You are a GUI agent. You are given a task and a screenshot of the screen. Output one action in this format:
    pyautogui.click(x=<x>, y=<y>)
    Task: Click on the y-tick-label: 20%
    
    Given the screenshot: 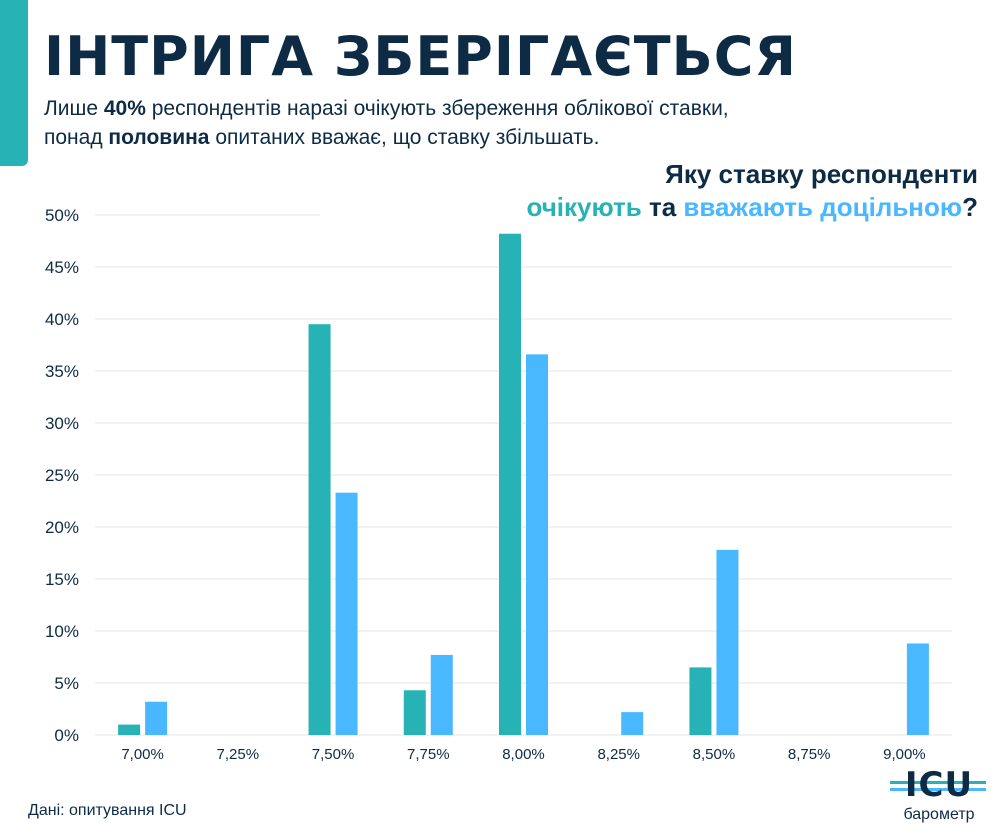 What is the action you would take?
    pyautogui.click(x=62, y=527)
    